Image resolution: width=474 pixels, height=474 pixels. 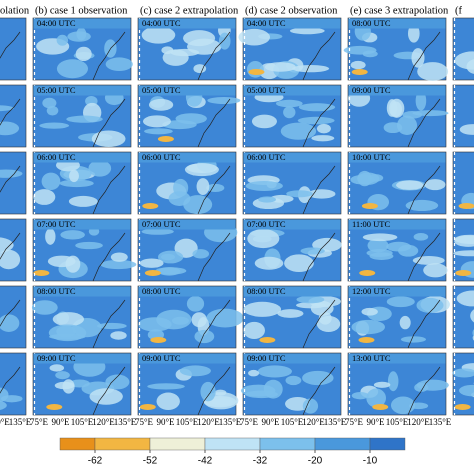 What do you see at coordinates (60, 422) in the screenshot?
I see `lon-tick-label: 90°E` at bounding box center [60, 422].